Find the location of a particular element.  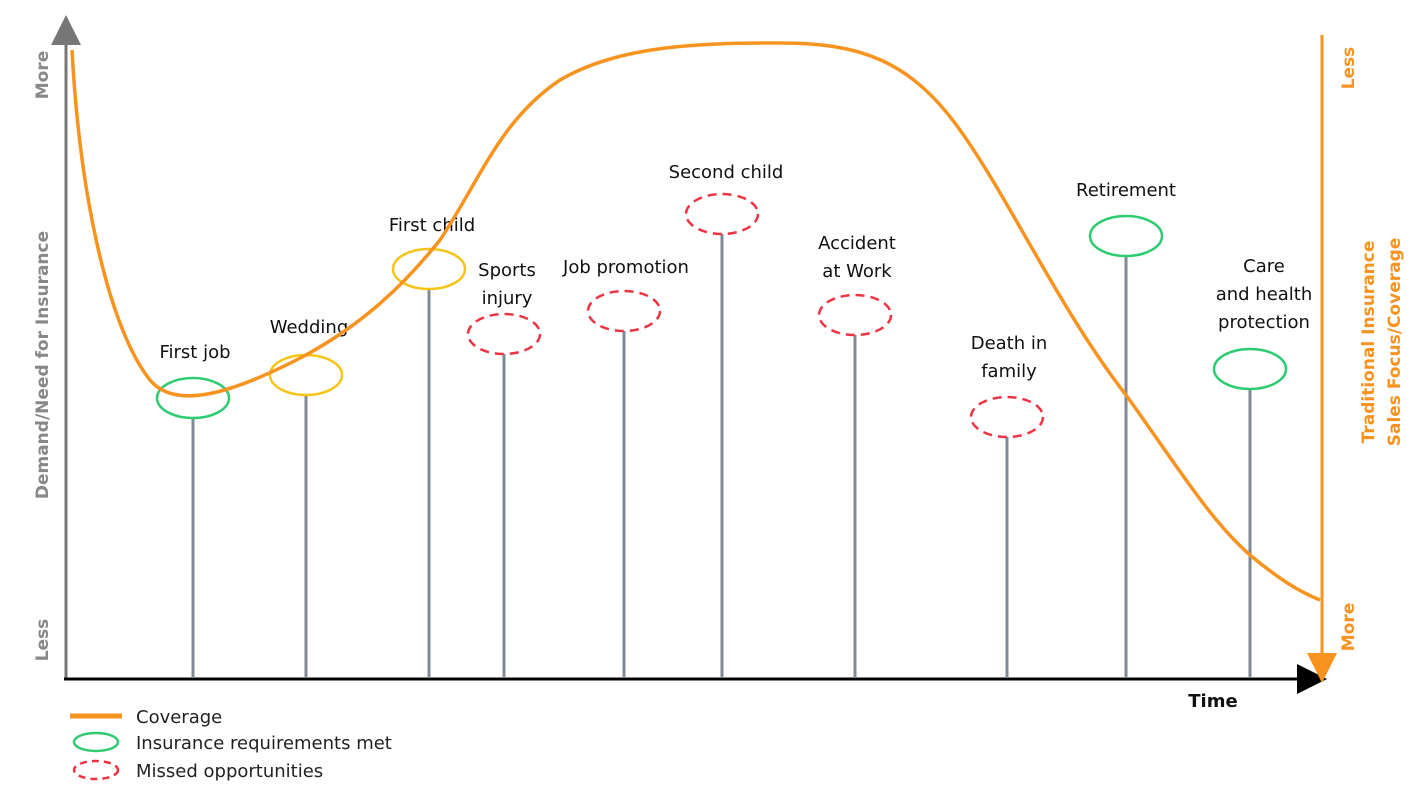

right-axis-title-2: Sales Focus/Coverage is located at coordinates (1395, 342).